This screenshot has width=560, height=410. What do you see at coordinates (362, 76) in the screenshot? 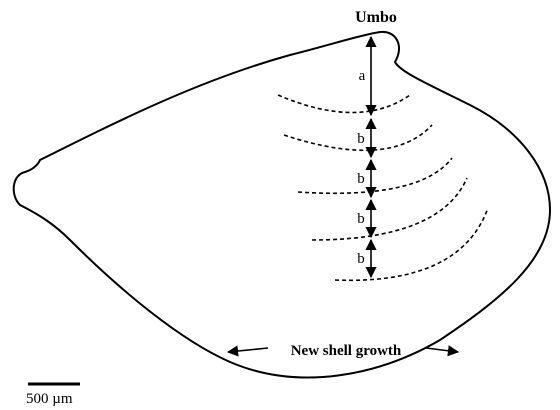
I see `segment-label: a` at bounding box center [362, 76].